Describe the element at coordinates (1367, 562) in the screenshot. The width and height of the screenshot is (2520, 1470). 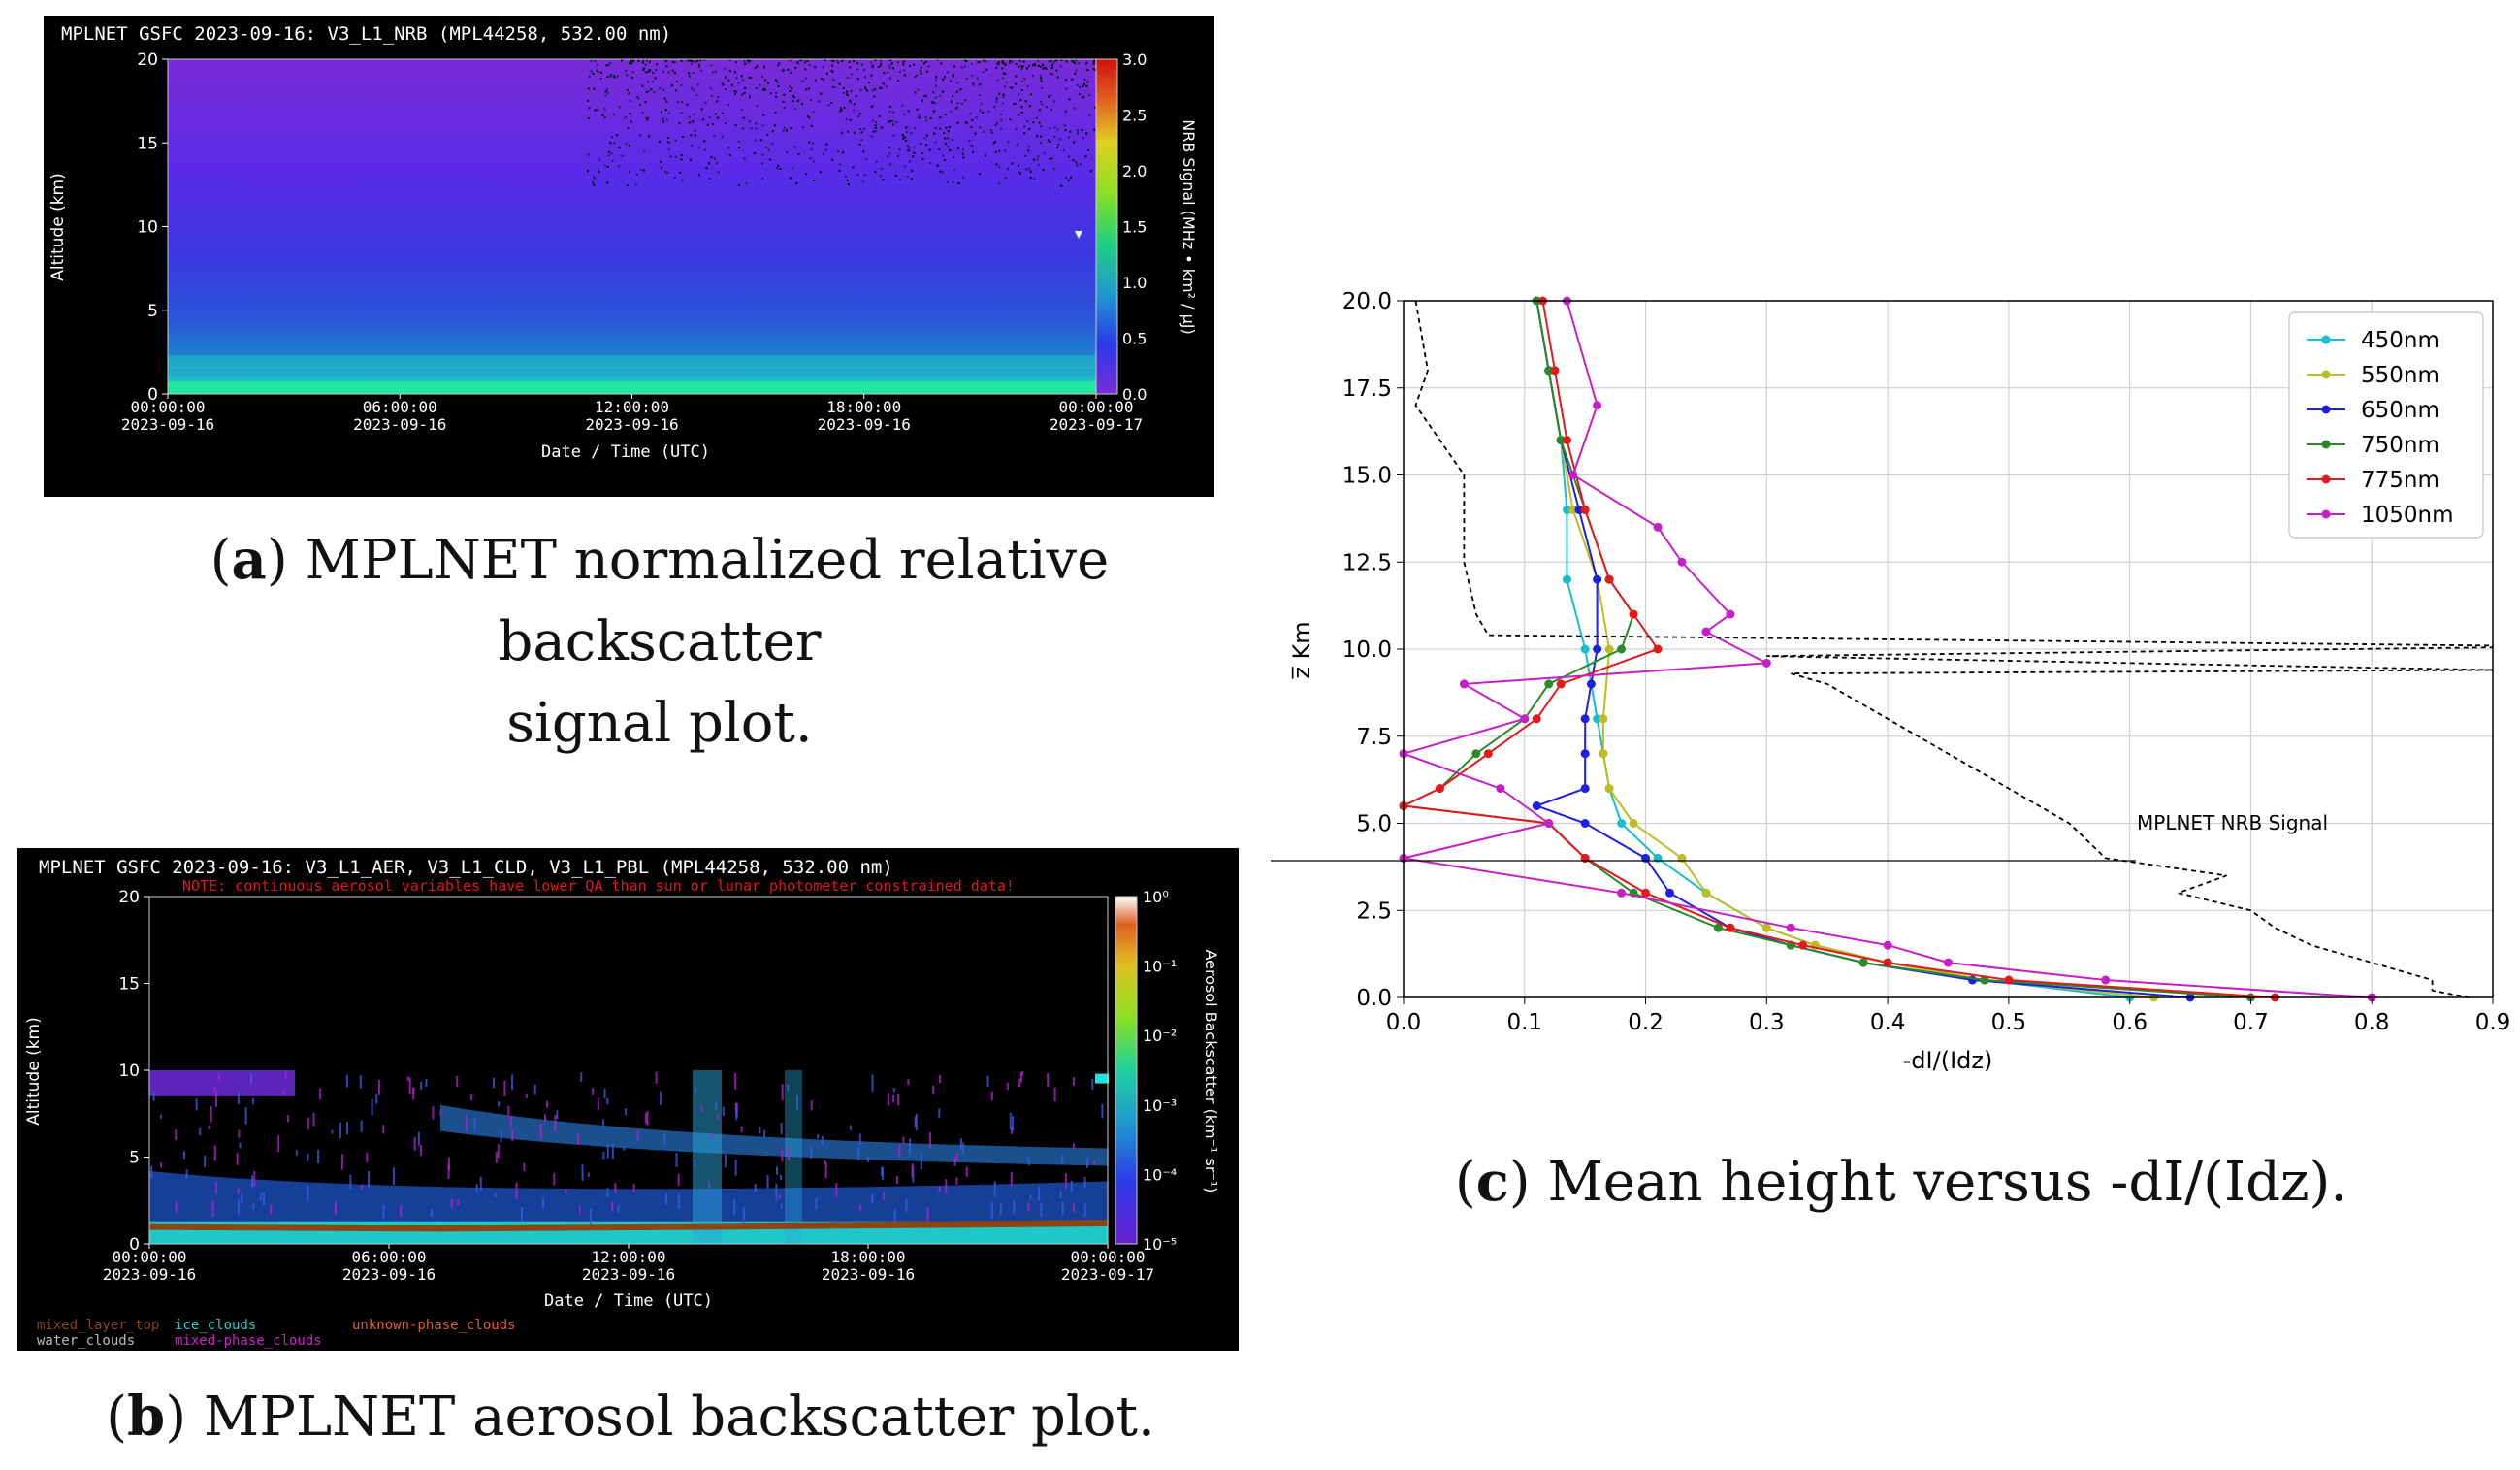
I see `chart-ytick-label: 12.5` at that location.